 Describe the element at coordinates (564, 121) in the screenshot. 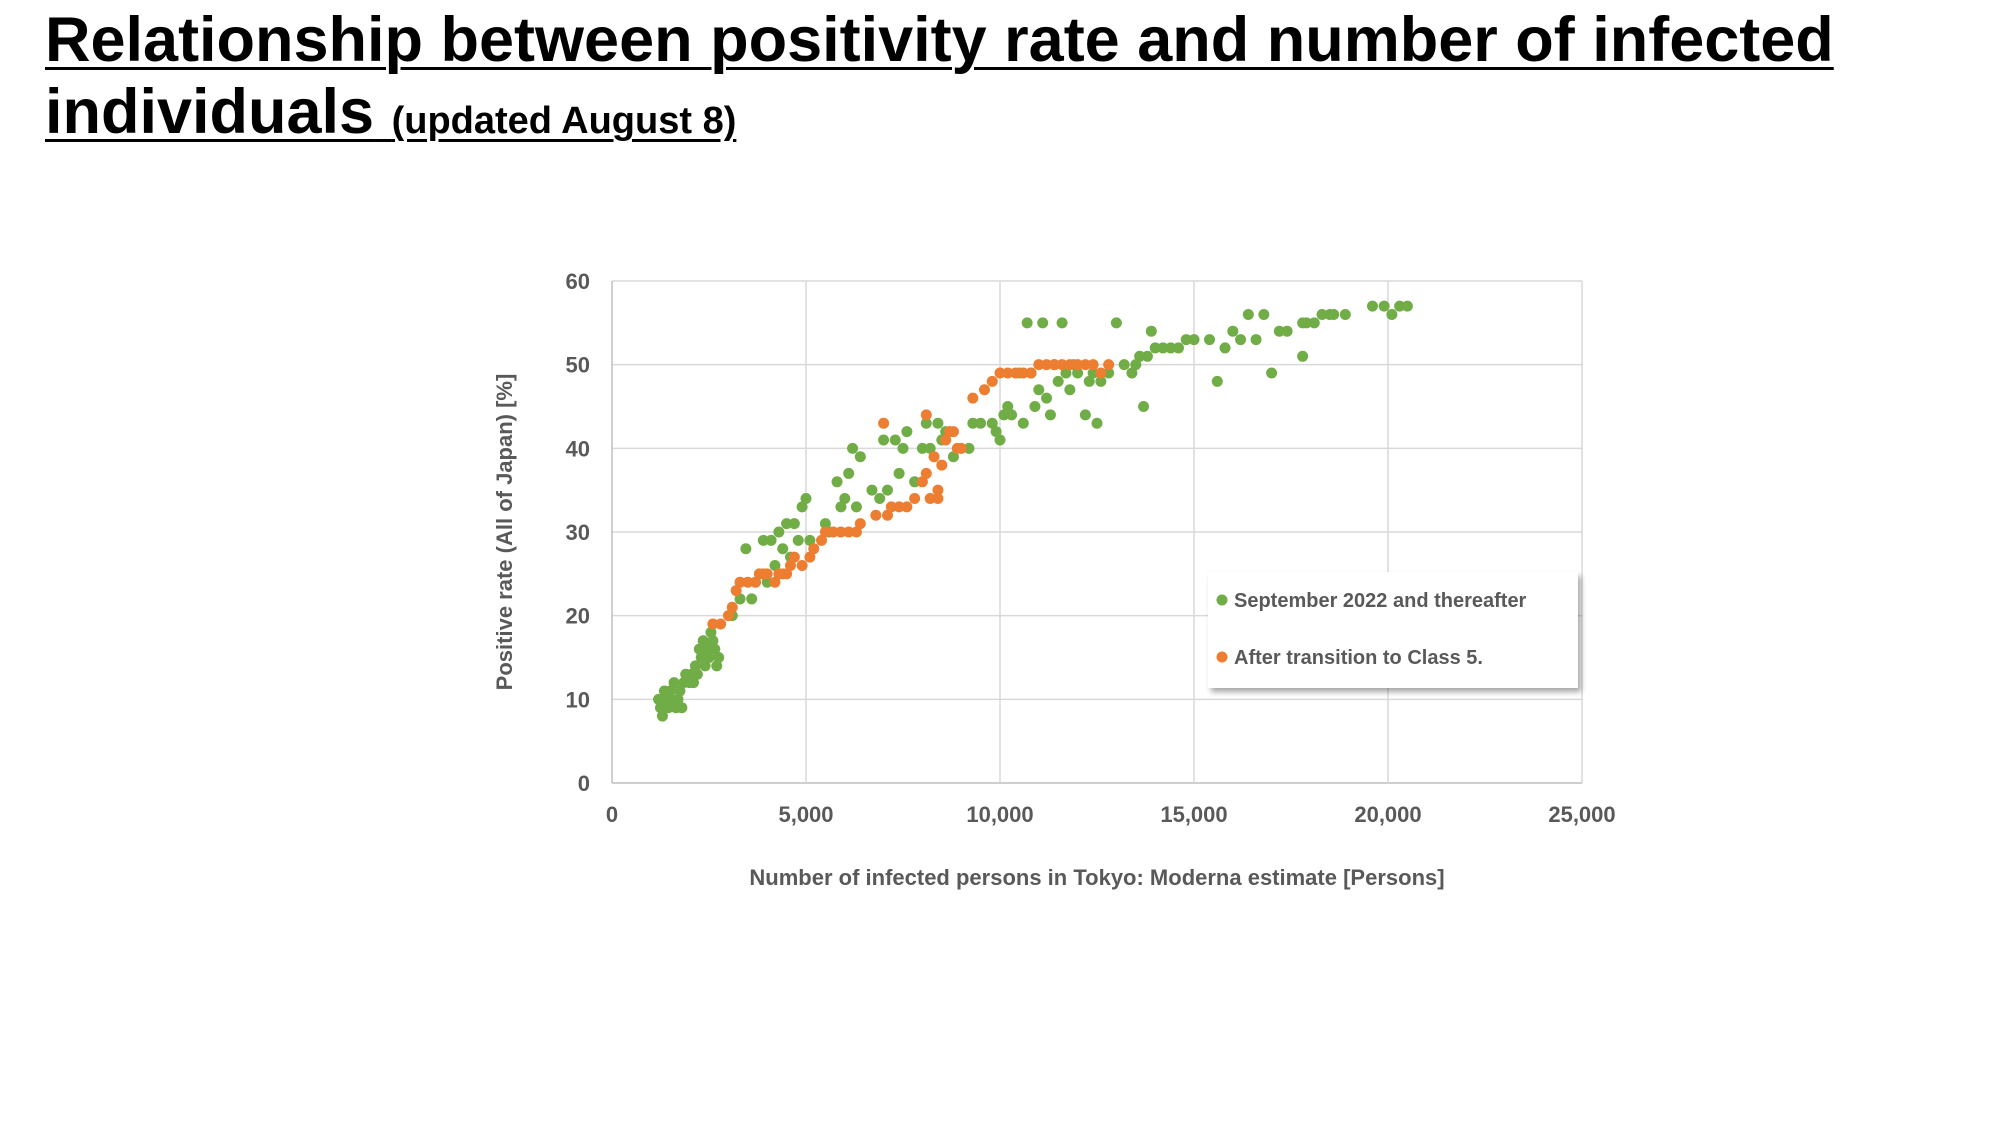

I see `title-subtitle: (updated August 8)` at that location.